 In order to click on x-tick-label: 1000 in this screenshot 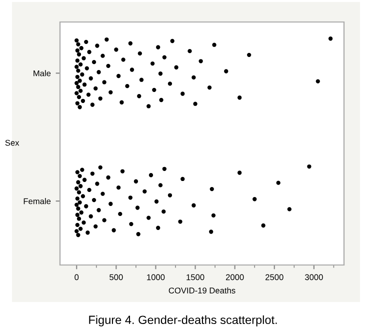, I will do `click(156, 277)`.